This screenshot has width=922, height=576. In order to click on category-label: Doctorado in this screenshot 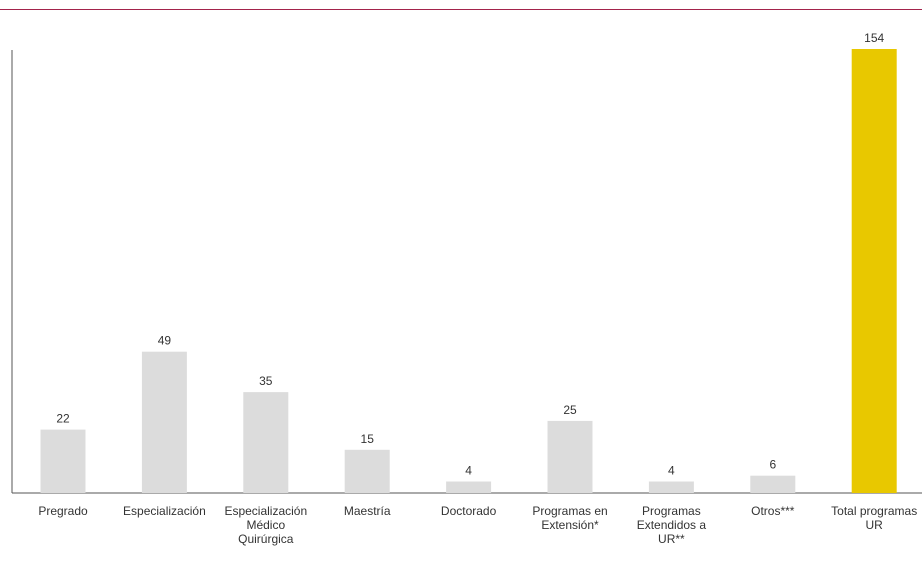, I will do `click(468, 511)`.